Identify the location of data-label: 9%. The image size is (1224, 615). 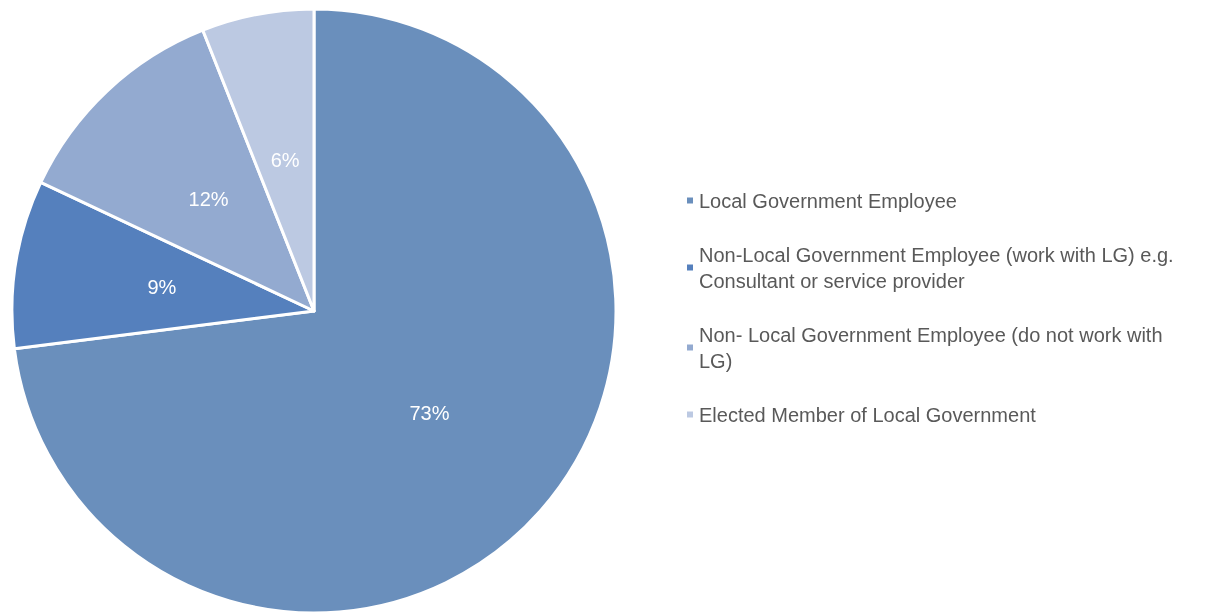
(162, 286).